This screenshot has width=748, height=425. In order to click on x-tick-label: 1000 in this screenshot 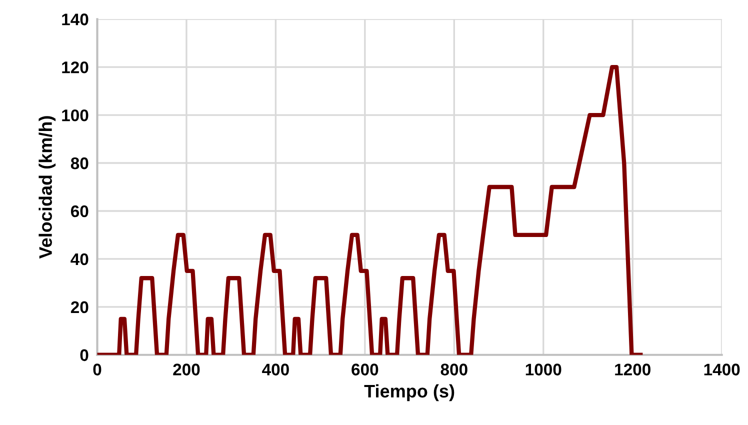, I will do `click(544, 370)`.